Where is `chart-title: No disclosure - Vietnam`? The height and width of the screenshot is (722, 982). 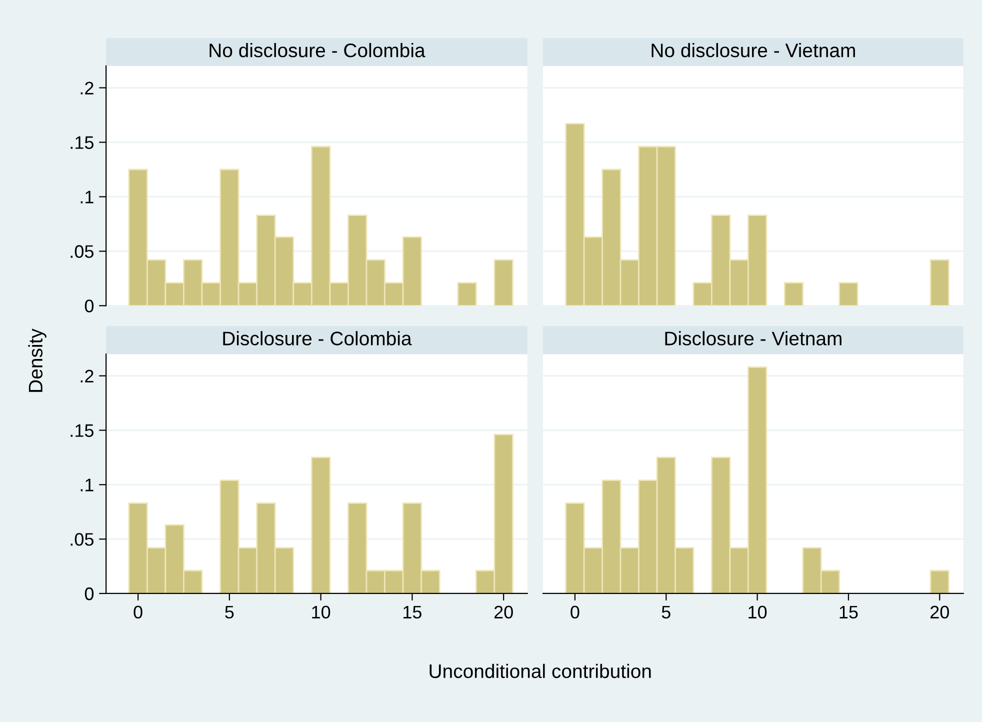
chart-title: No disclosure - Vietnam is located at coordinates (753, 50).